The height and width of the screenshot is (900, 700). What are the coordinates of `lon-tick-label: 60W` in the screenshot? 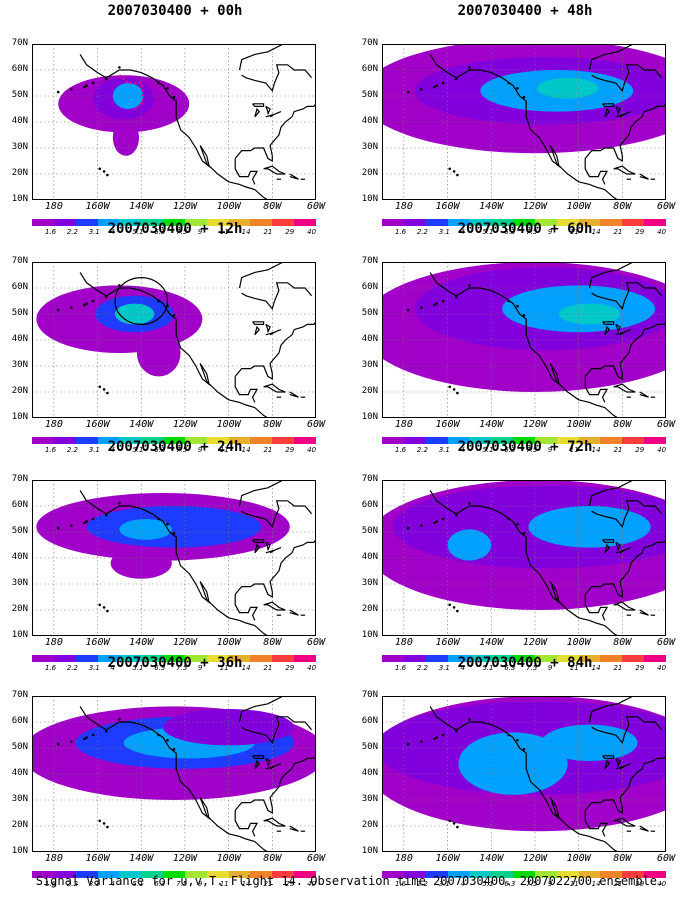 It's located at (316, 858).